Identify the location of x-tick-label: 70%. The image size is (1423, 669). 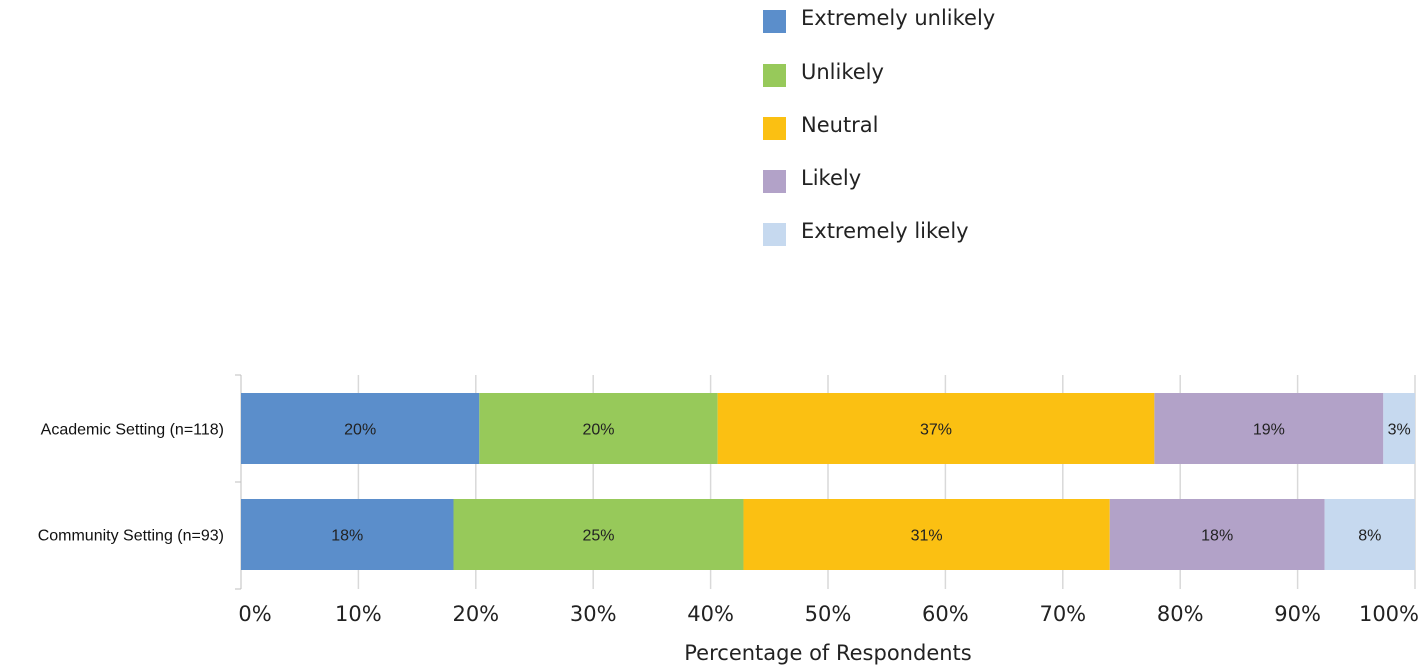
(1062, 614).